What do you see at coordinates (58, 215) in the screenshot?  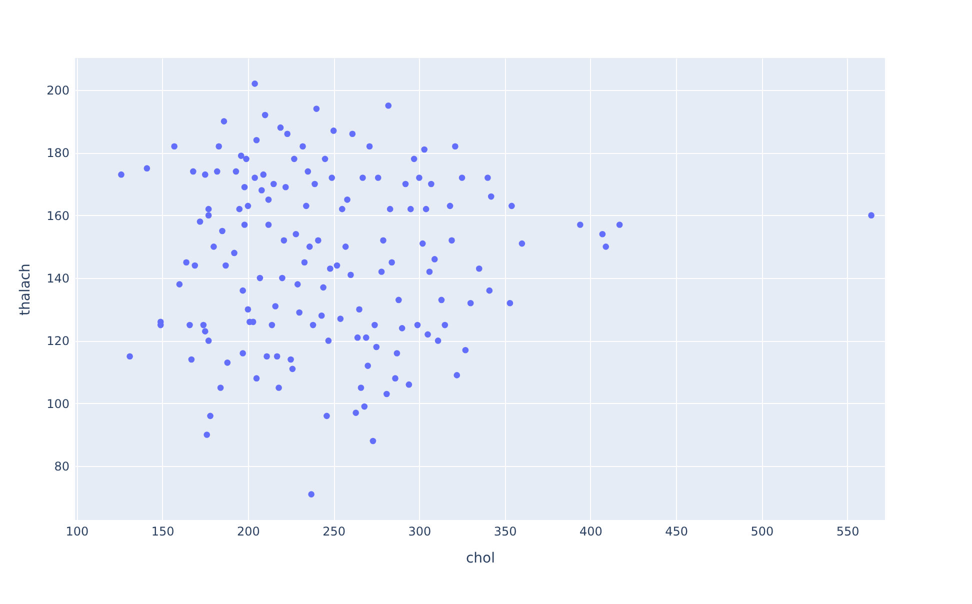 I see `y-tick-label: 160` at bounding box center [58, 215].